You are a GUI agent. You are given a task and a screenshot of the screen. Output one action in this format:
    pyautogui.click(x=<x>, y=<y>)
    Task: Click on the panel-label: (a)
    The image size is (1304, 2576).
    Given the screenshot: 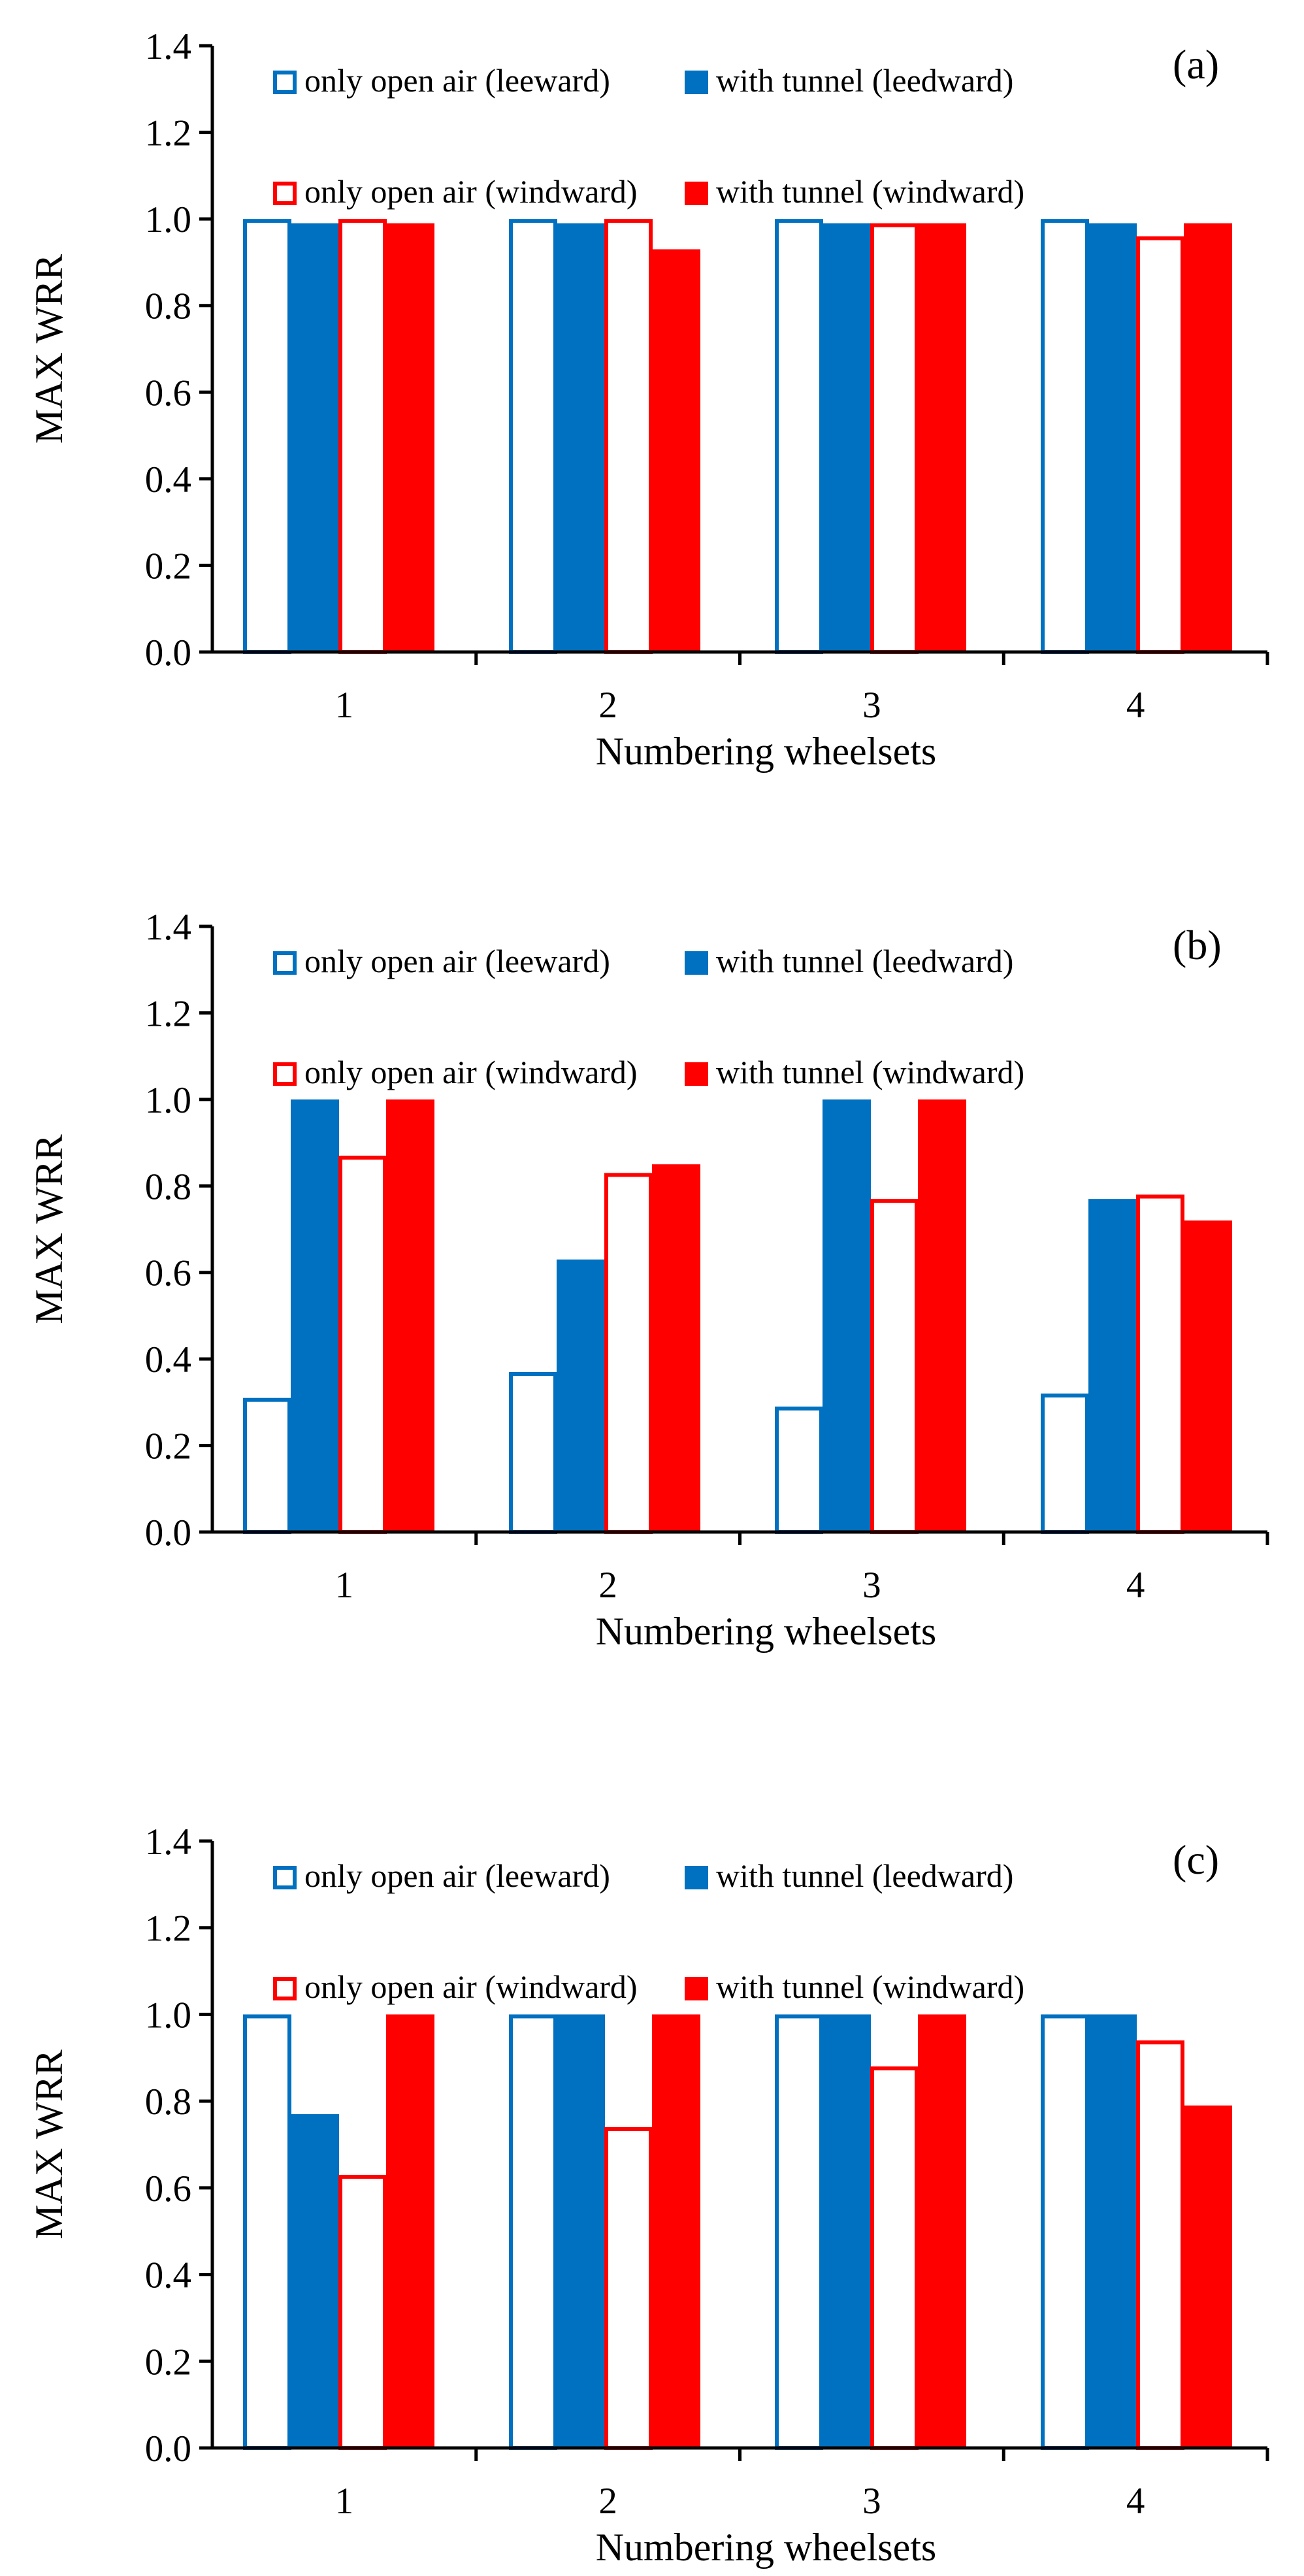 What is the action you would take?
    pyautogui.click(x=1196, y=64)
    